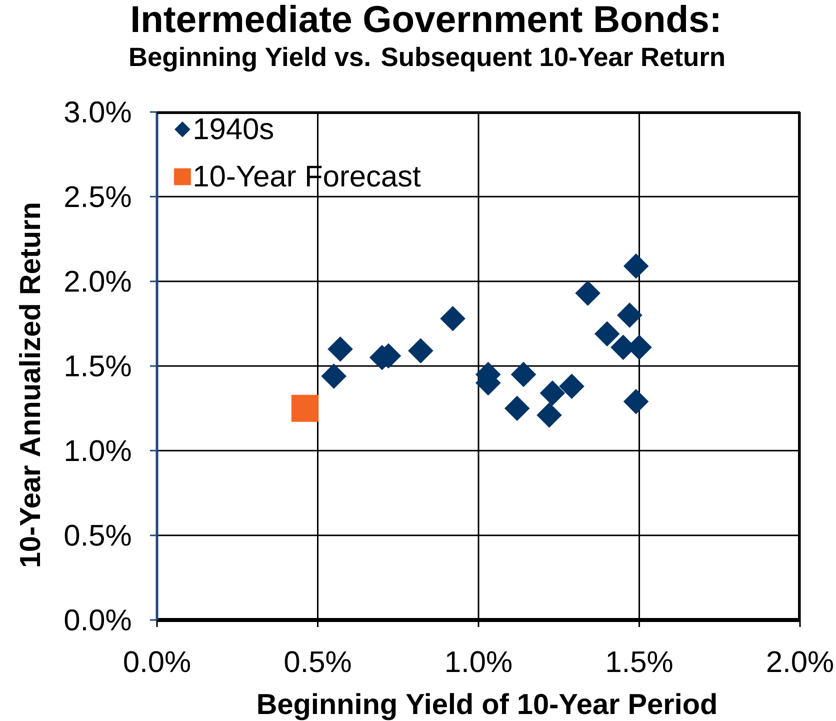  What do you see at coordinates (800, 661) in the screenshot?
I see `x-tick-label: 2.0%` at bounding box center [800, 661].